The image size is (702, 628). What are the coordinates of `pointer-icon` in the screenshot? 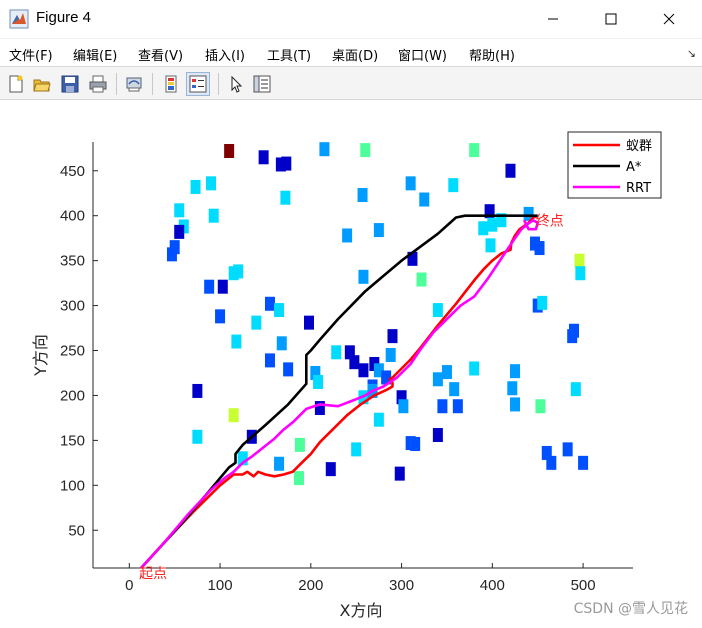 It's located at (237, 84).